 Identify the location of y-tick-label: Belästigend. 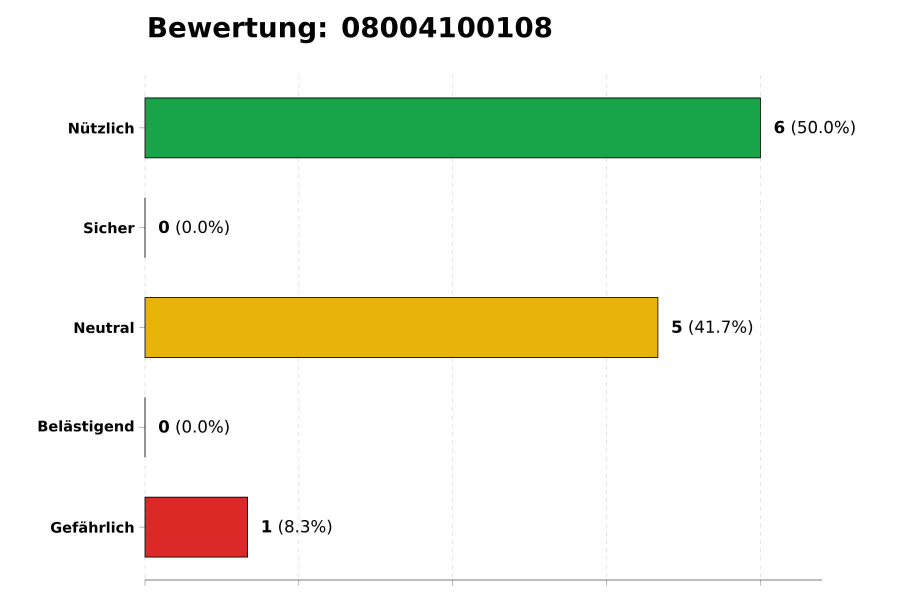
(86, 427).